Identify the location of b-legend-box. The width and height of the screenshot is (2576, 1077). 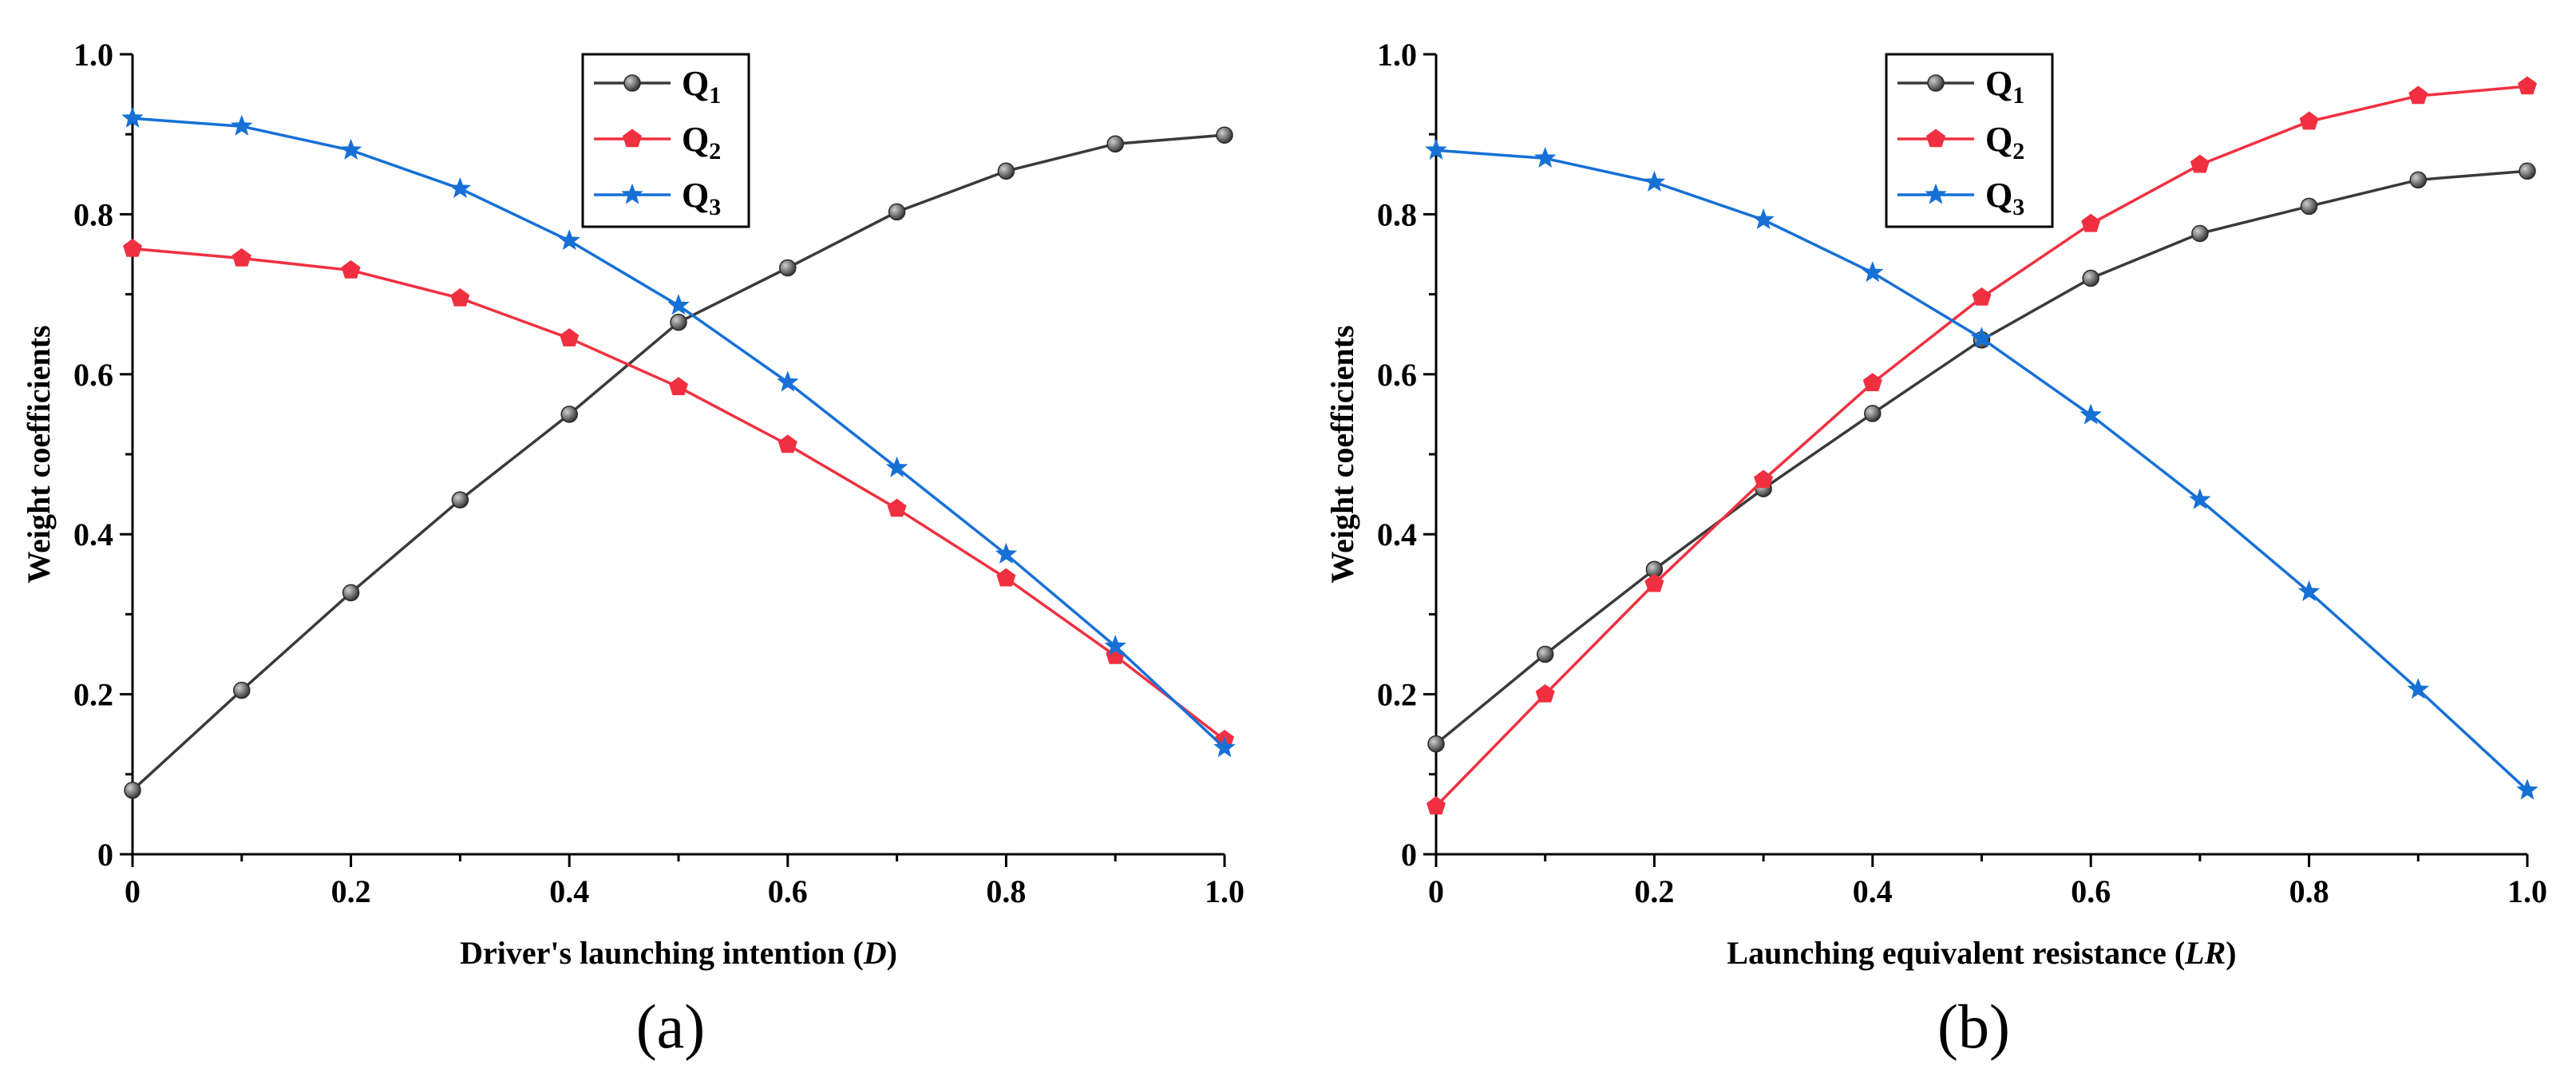
(1969, 140).